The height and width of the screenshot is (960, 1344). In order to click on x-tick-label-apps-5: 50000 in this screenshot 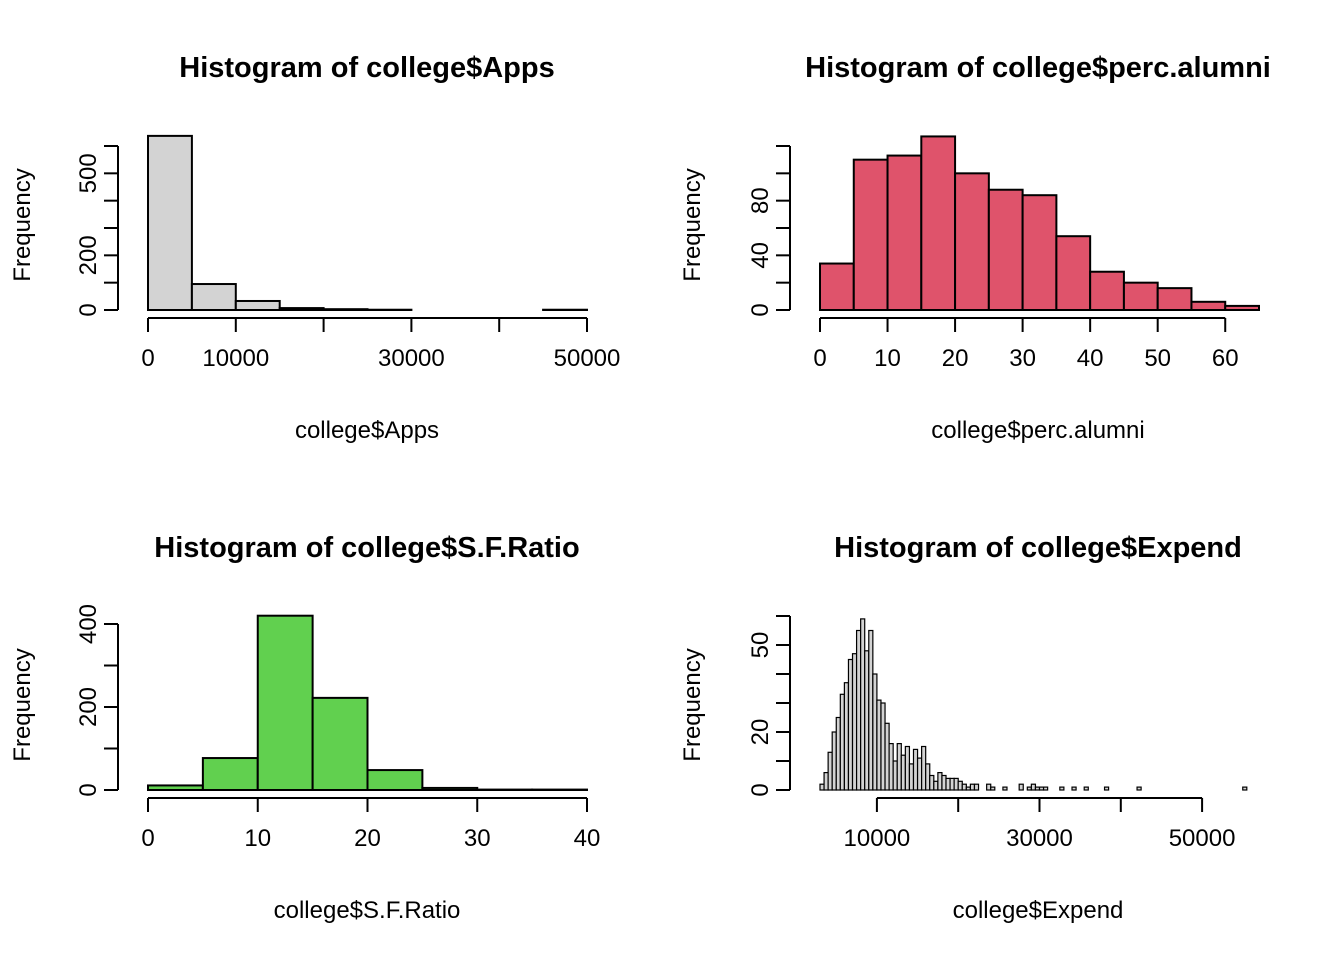, I will do `click(587, 358)`.